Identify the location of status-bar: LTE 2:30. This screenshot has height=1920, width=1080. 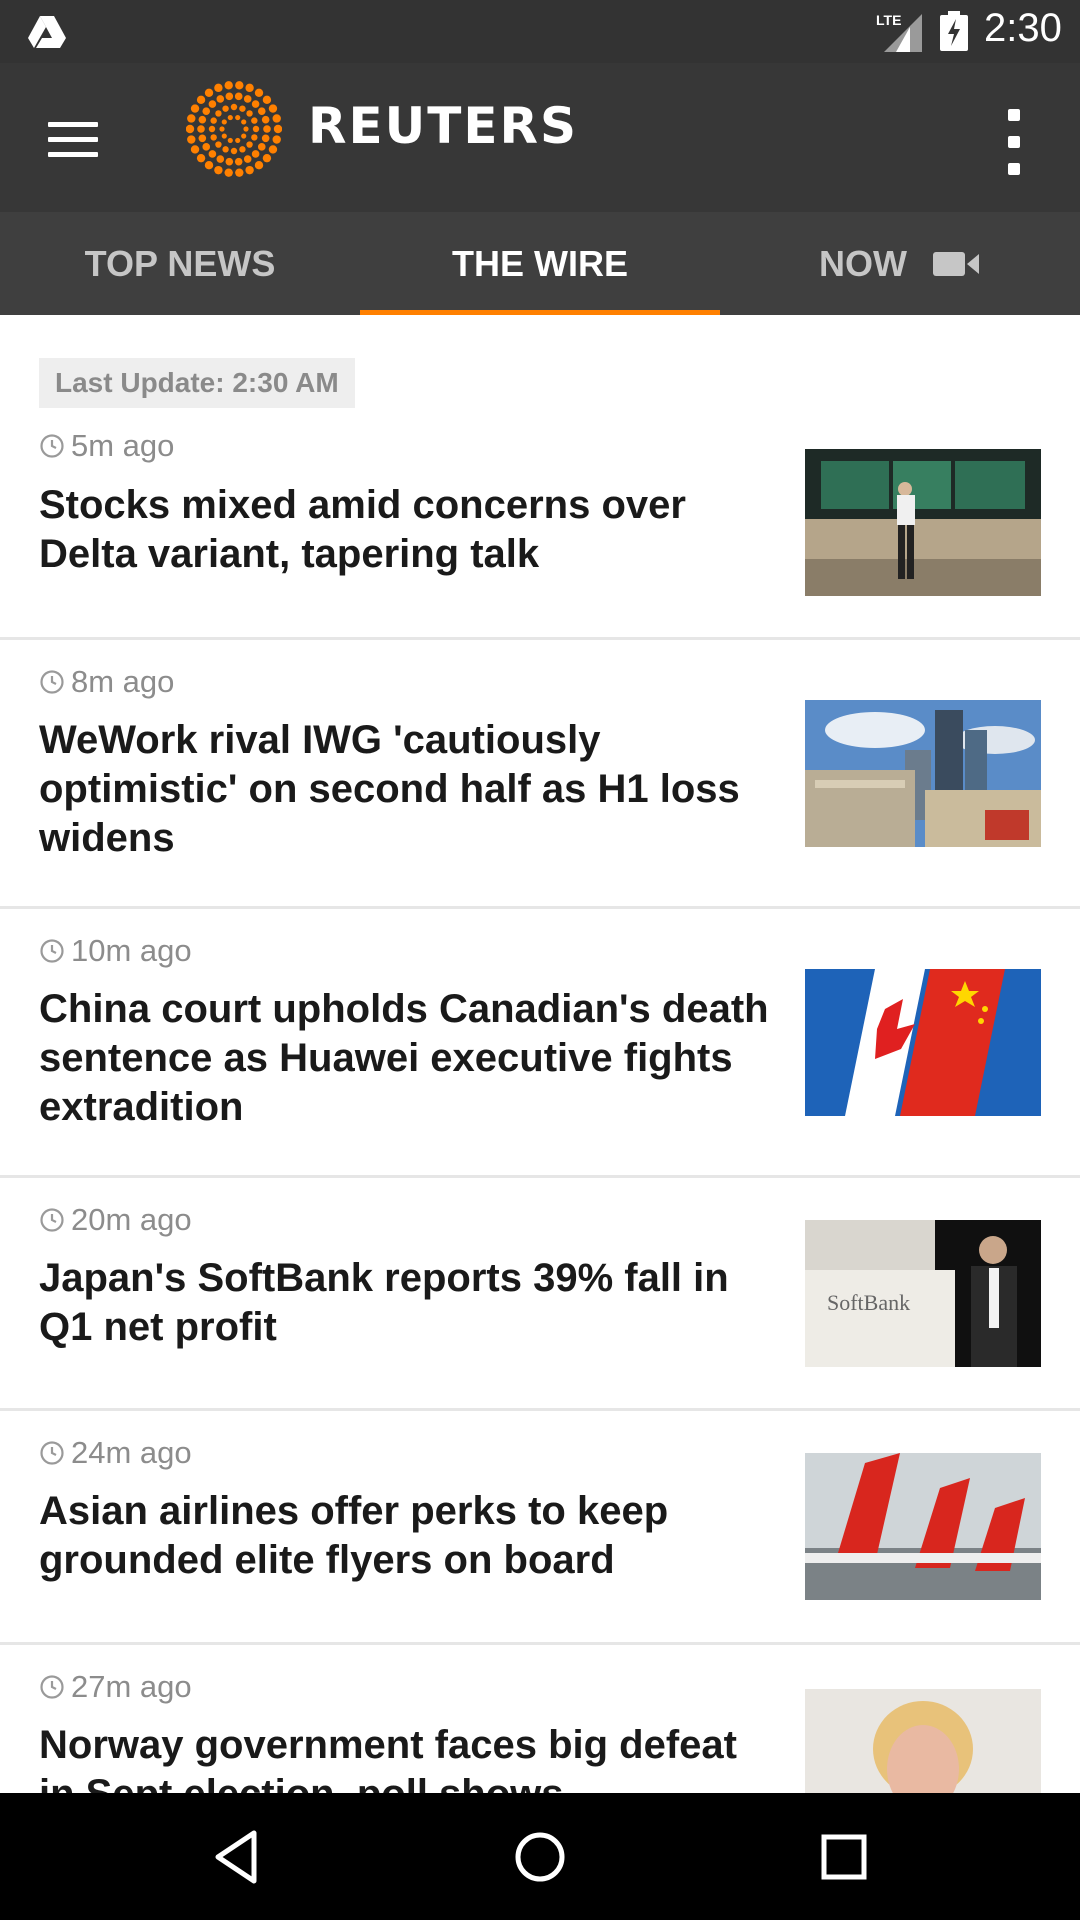
(540, 31).